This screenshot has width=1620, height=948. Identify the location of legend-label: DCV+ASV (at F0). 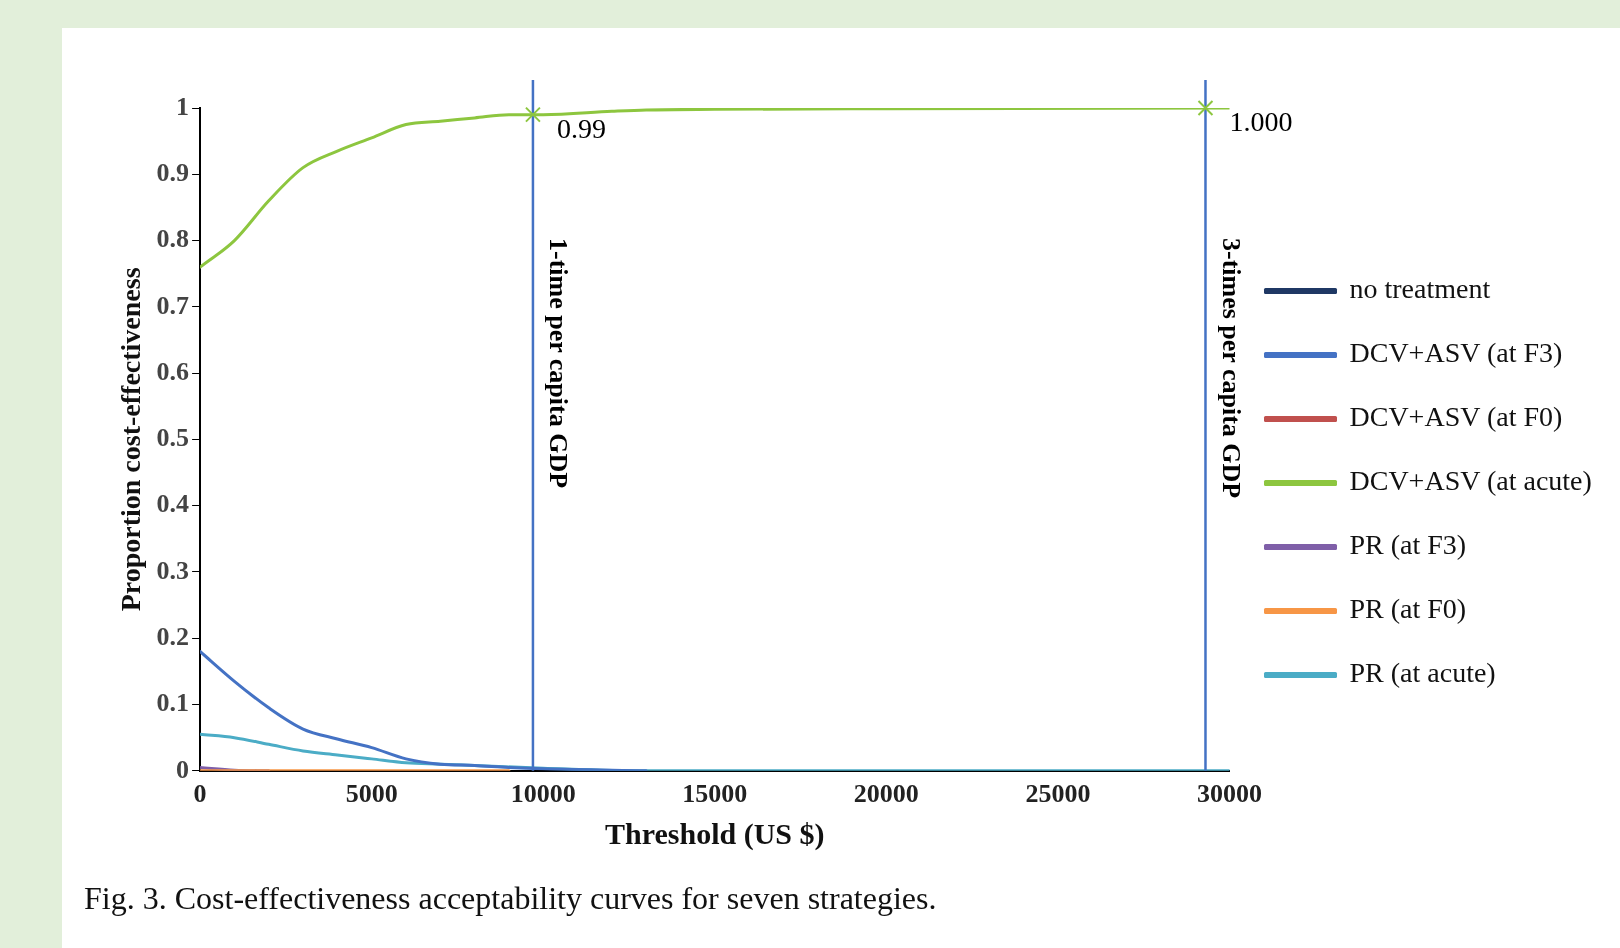
(1456, 417).